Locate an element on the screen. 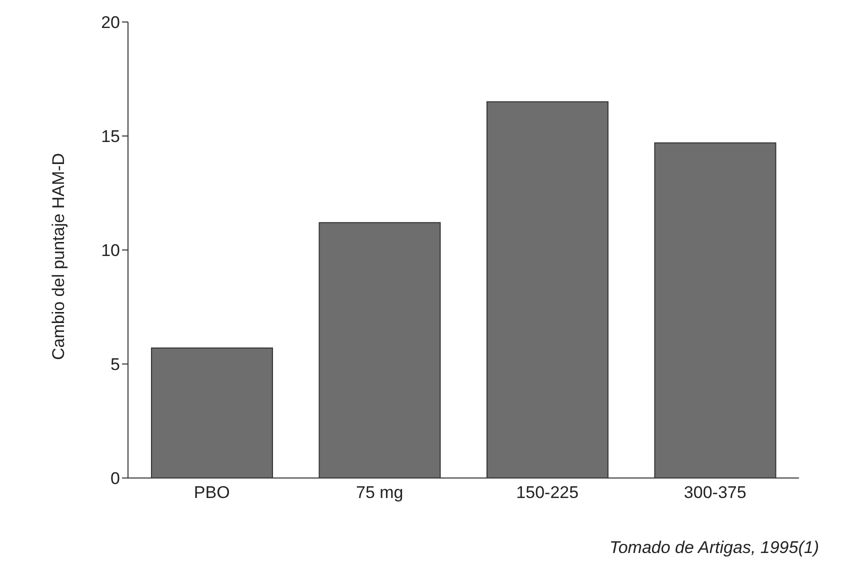 This screenshot has height=581, width=847. text: Tomado de Artigas, 1995(1) is located at coordinates (714, 548).